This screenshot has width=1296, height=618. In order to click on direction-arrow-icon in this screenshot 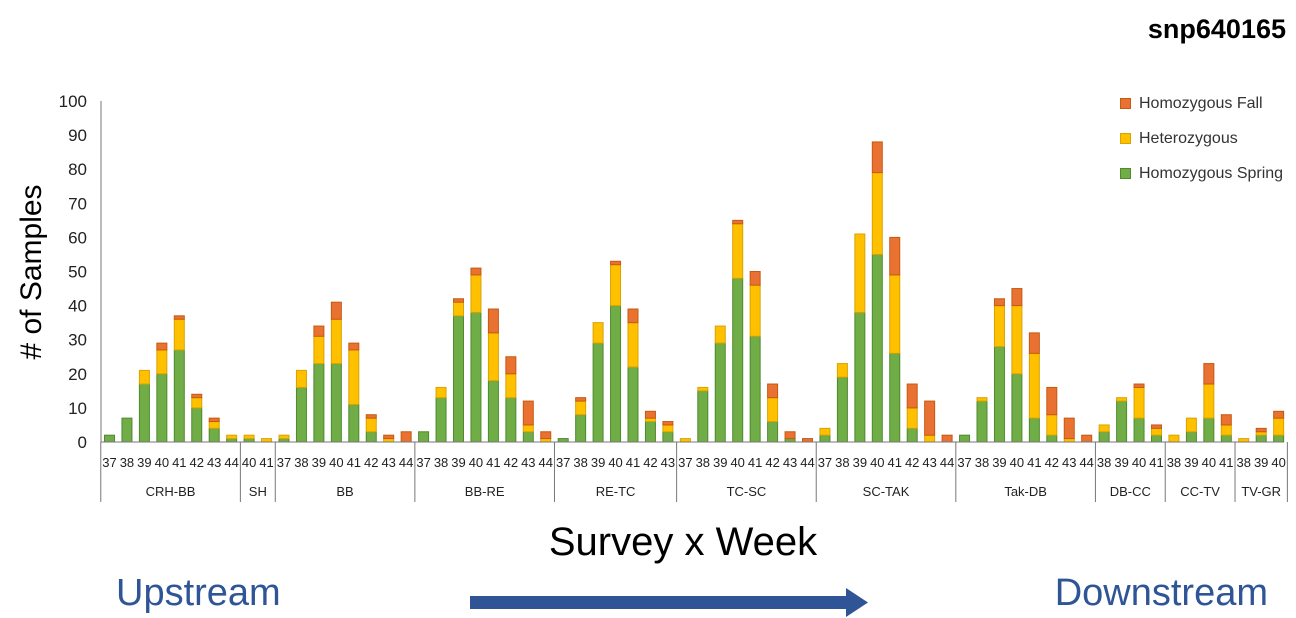, I will do `click(669, 602)`.